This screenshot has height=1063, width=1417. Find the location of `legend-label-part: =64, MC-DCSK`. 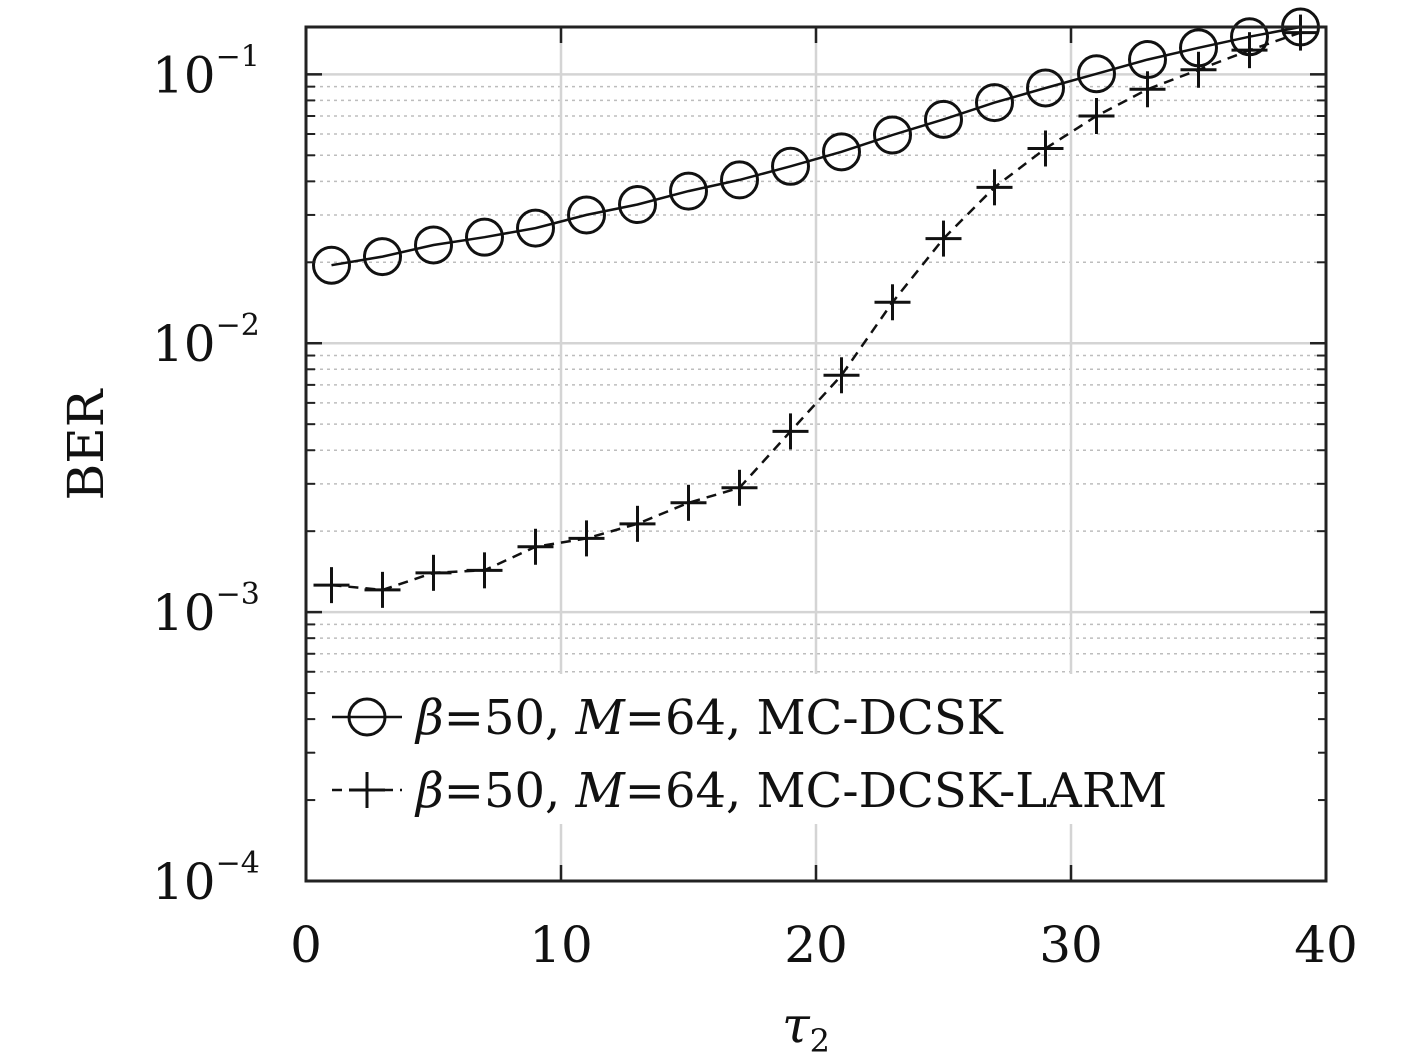

legend-label-part: =64, MC-DCSK is located at coordinates (814, 718).